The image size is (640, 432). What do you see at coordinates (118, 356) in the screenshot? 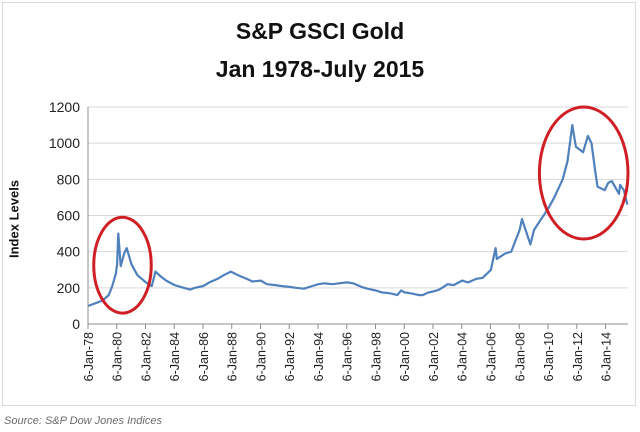
I see `x-tick-label: 6-Jan-80` at bounding box center [118, 356].